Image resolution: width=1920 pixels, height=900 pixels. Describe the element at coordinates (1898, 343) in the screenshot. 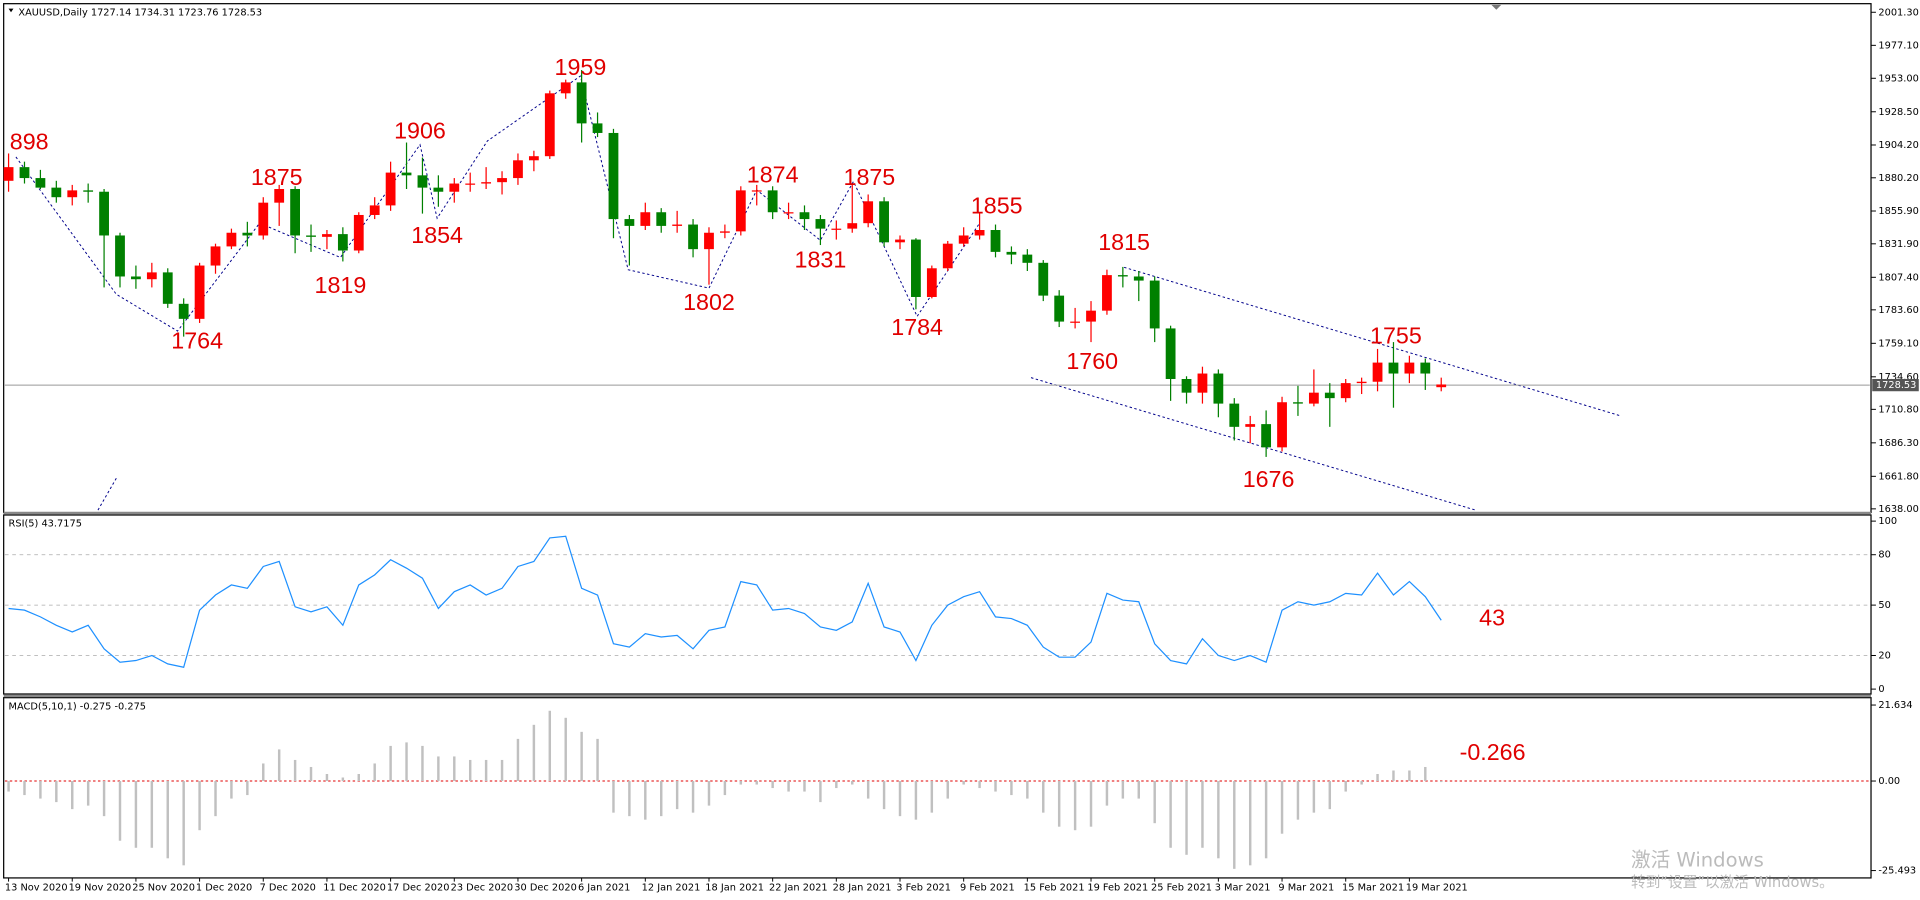

I see `y-tick-label: 1759.10` at that location.